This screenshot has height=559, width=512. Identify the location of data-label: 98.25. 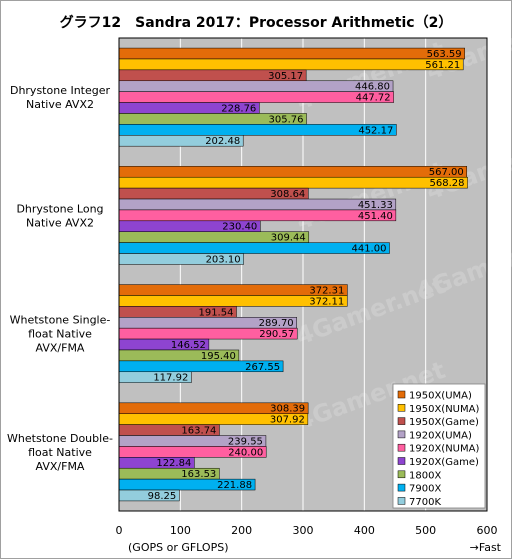
(162, 496).